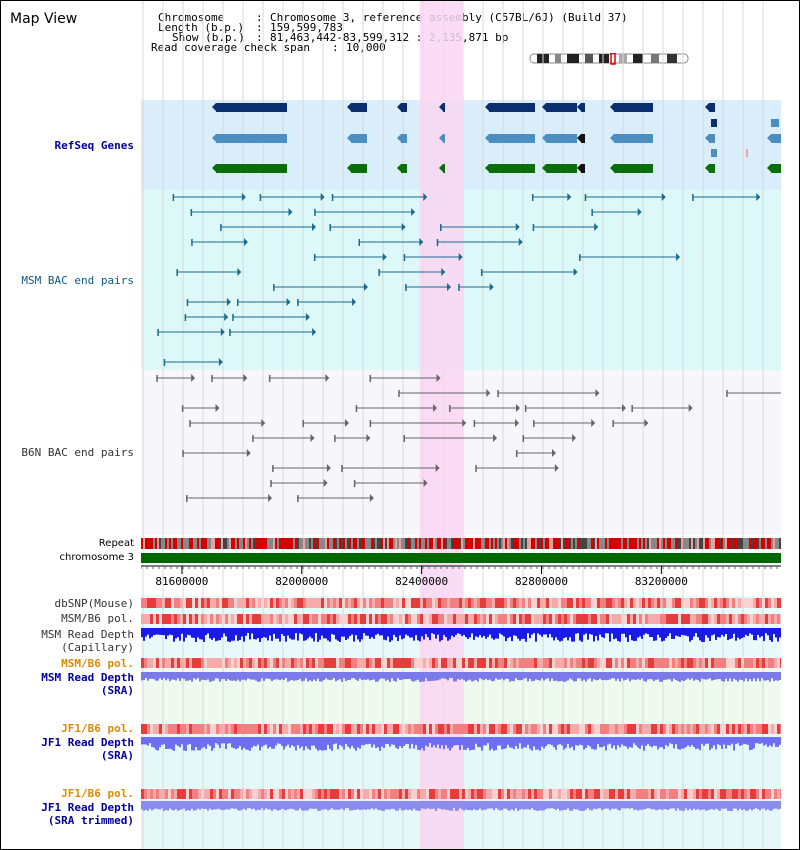  What do you see at coordinates (87, 807) in the screenshot?
I see `track-label-jf1-depth-2: JF1 Read Depth` at bounding box center [87, 807].